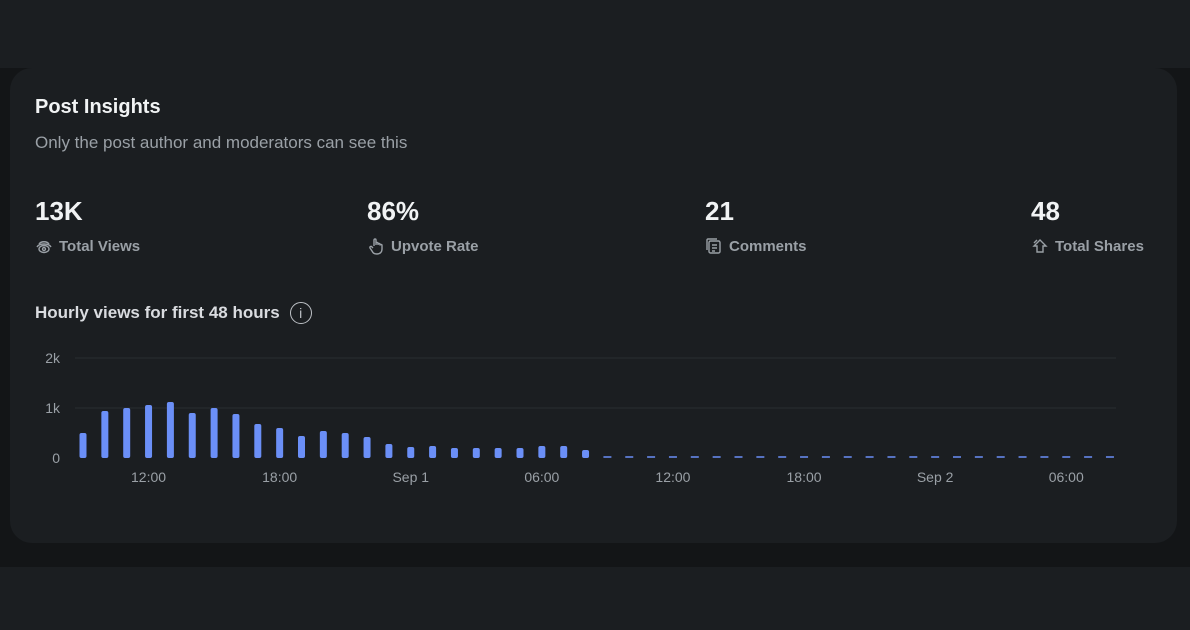 This screenshot has height=630, width=1190. I want to click on info-icon: i, so click(300, 313).